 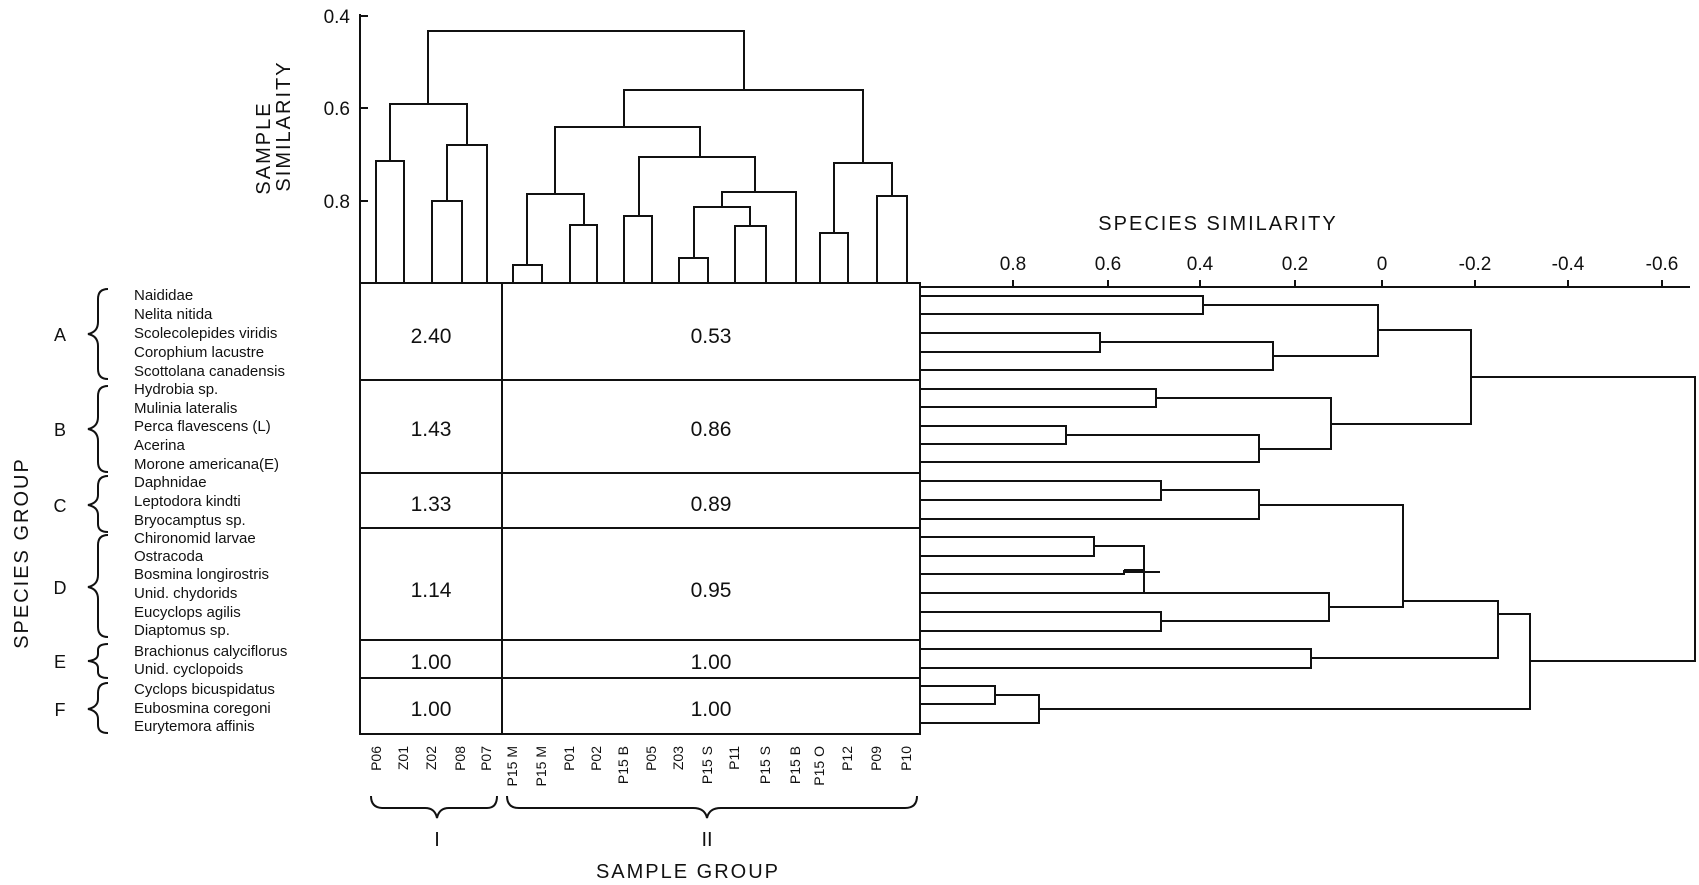 I want to click on species-name: Leptodora kindti, so click(x=187, y=501).